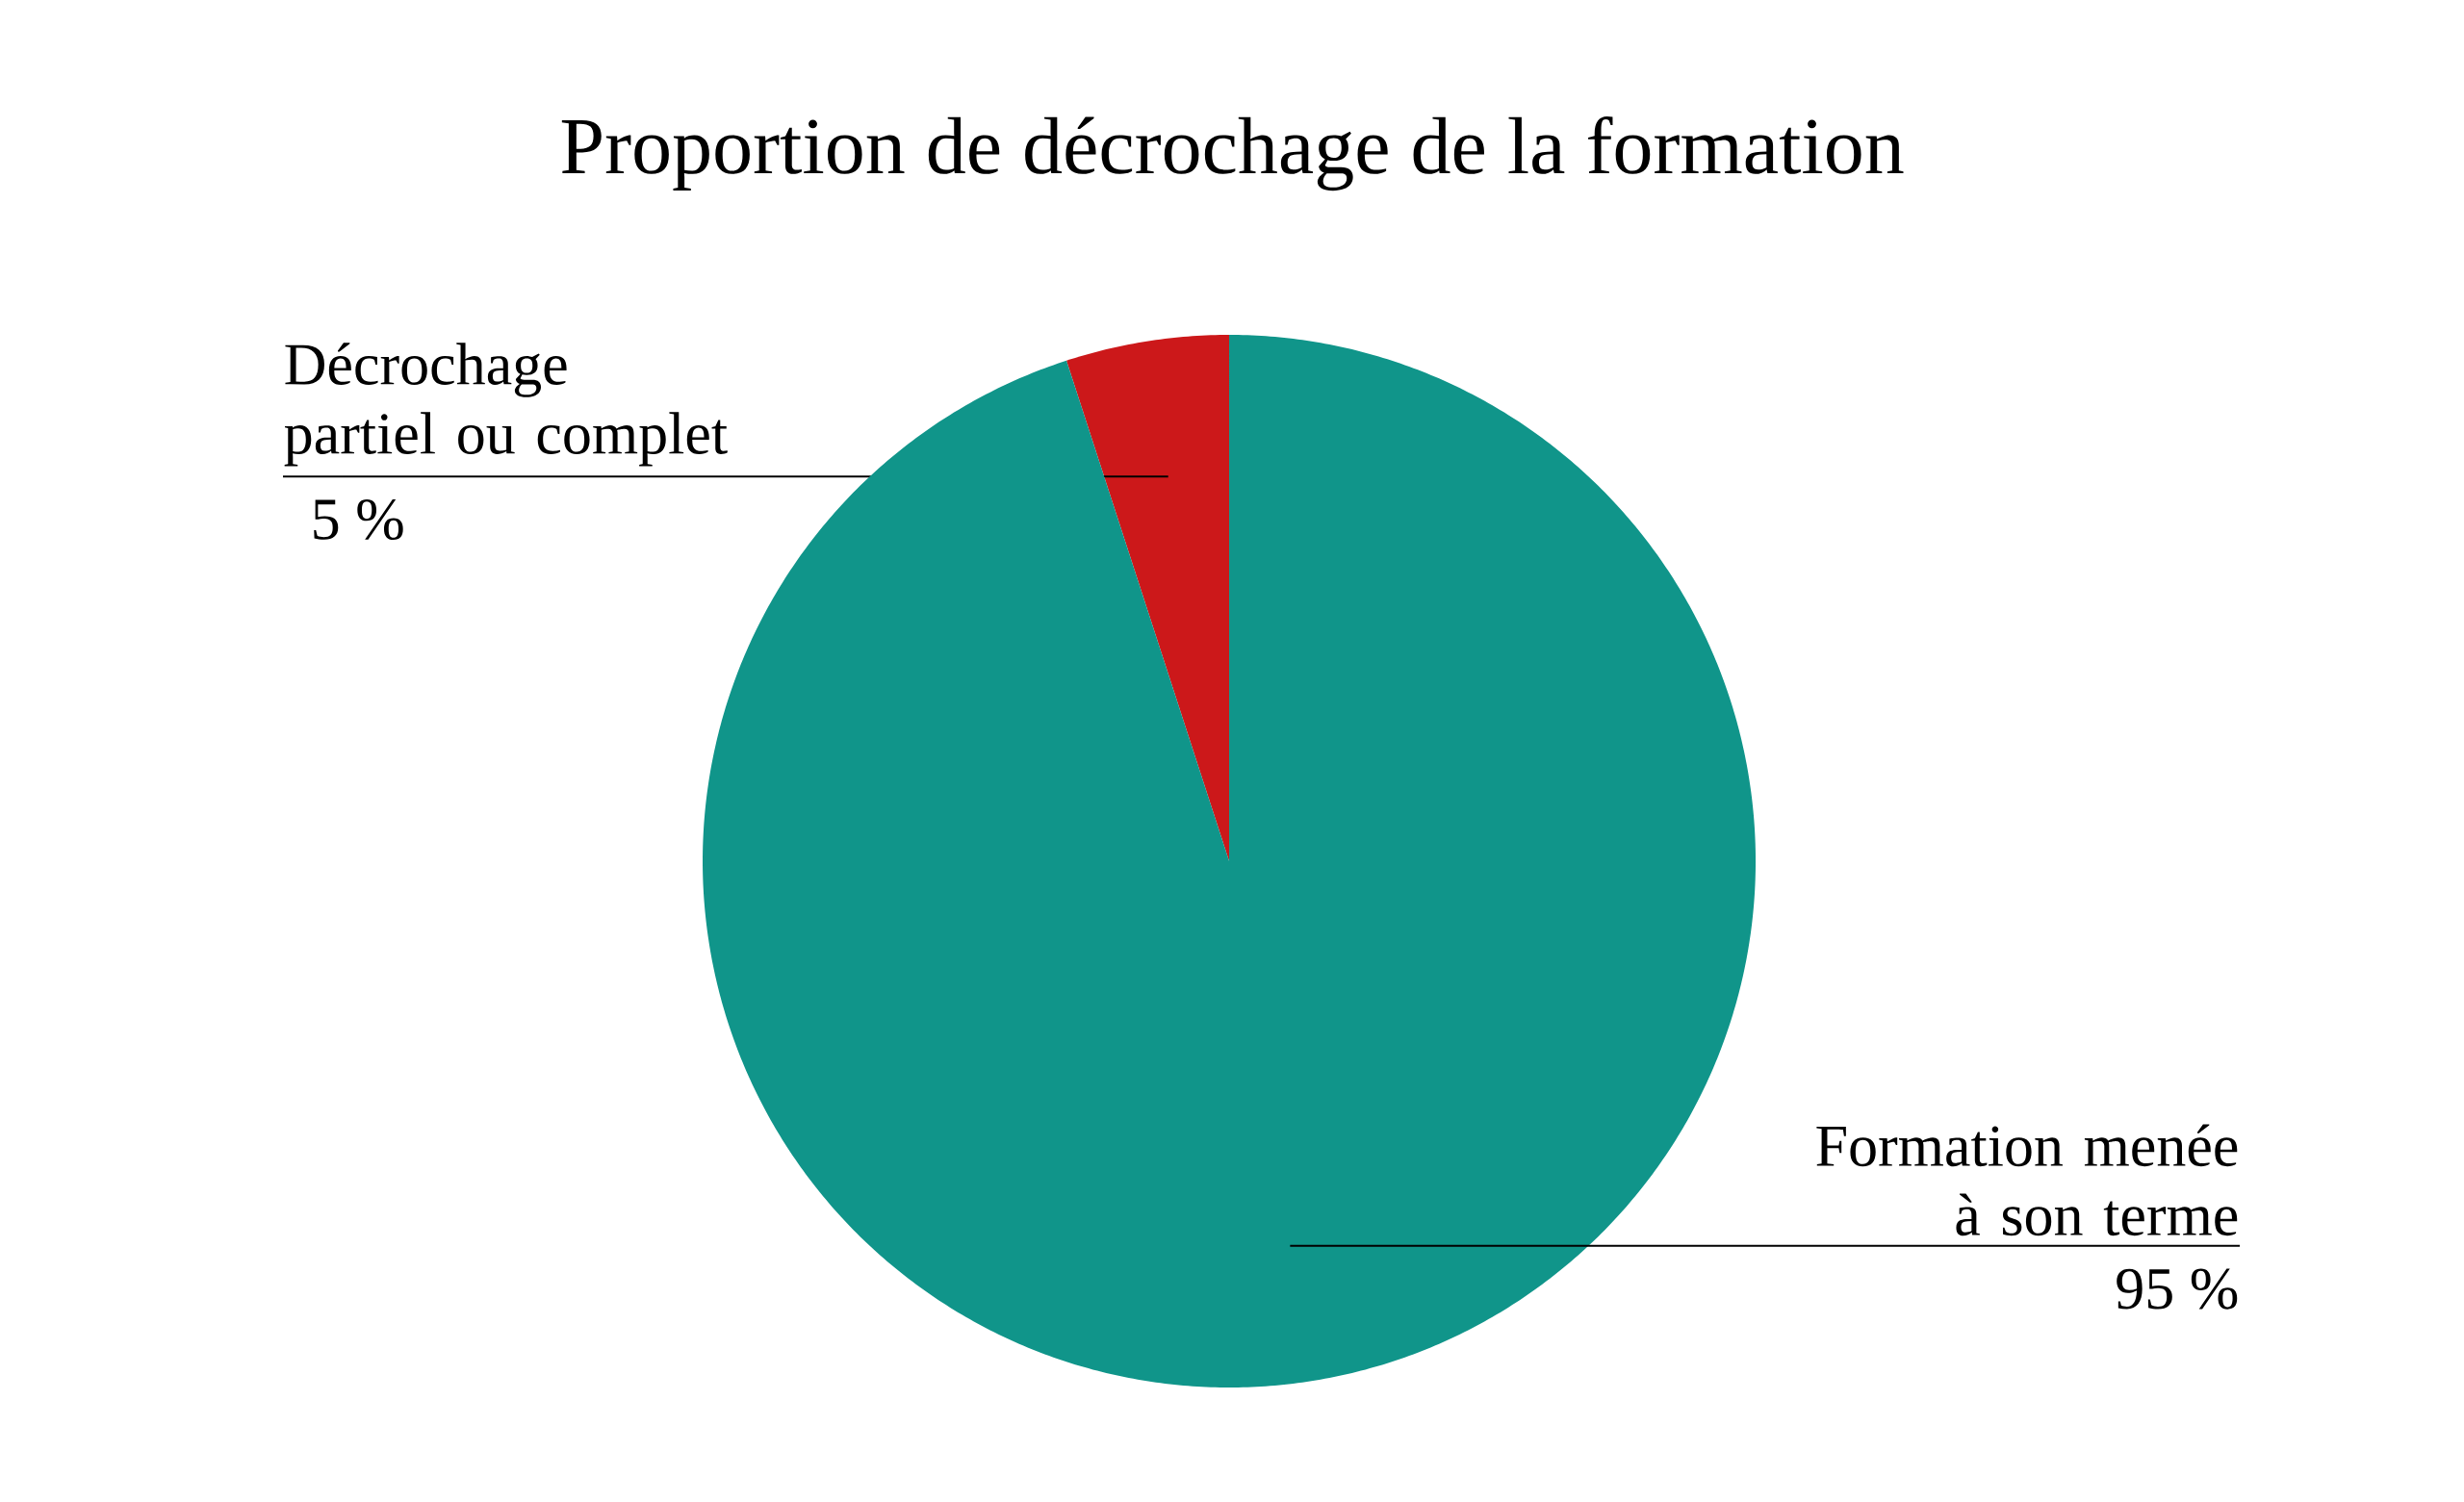 The height and width of the screenshot is (1502, 2464). Describe the element at coordinates (2027, 1180) in the screenshot. I see `slice-label: Formation menée à son terme` at that location.